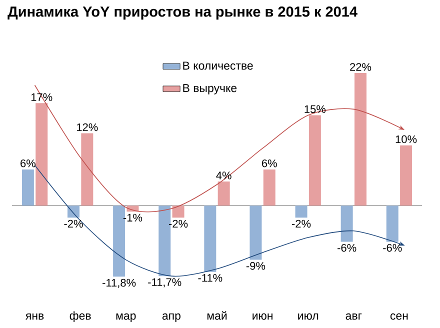  I want to click on data-label: 15%, so click(315, 109).